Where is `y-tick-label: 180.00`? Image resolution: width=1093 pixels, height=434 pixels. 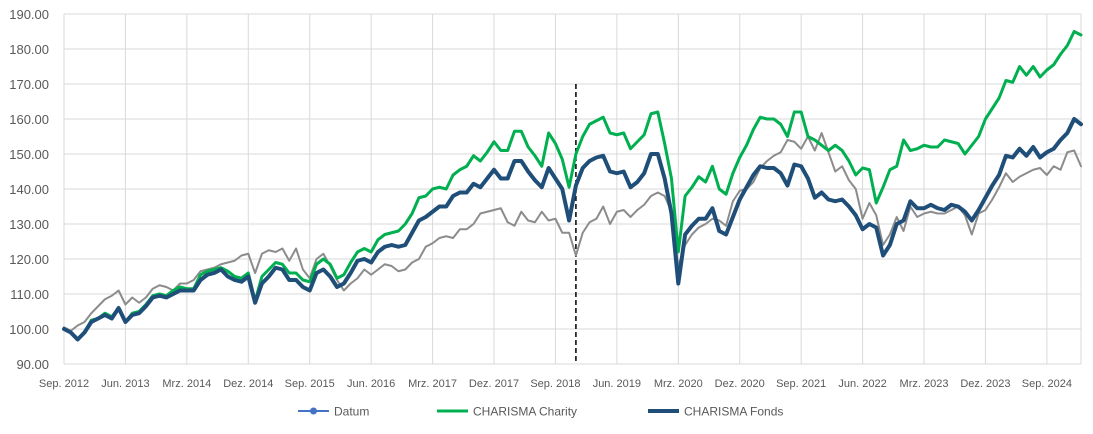
y-tick-label: 180.00 is located at coordinates (29, 49).